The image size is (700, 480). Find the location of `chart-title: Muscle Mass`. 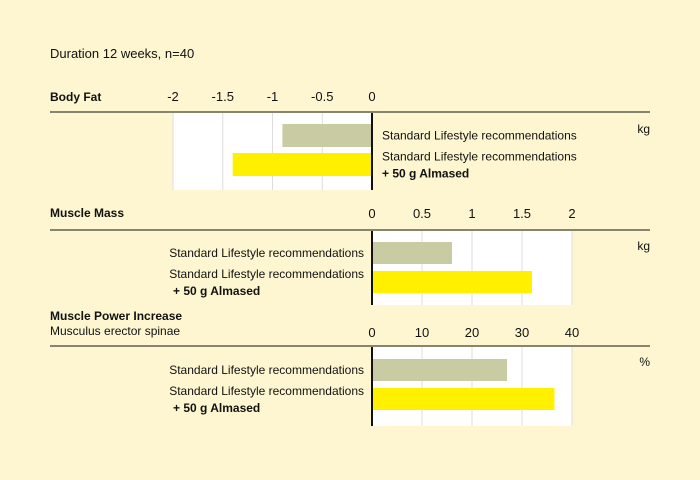

chart-title: Muscle Mass is located at coordinates (87, 213).